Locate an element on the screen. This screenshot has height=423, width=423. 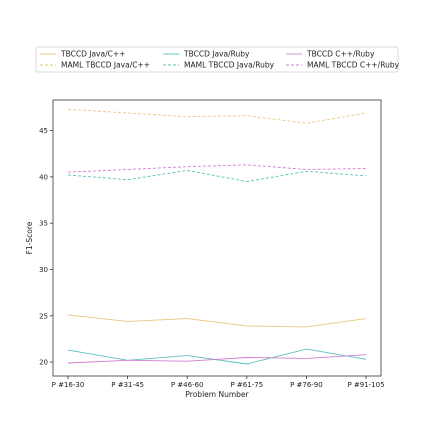
series-line-tbccd-java-ruby is located at coordinates (217, 356).